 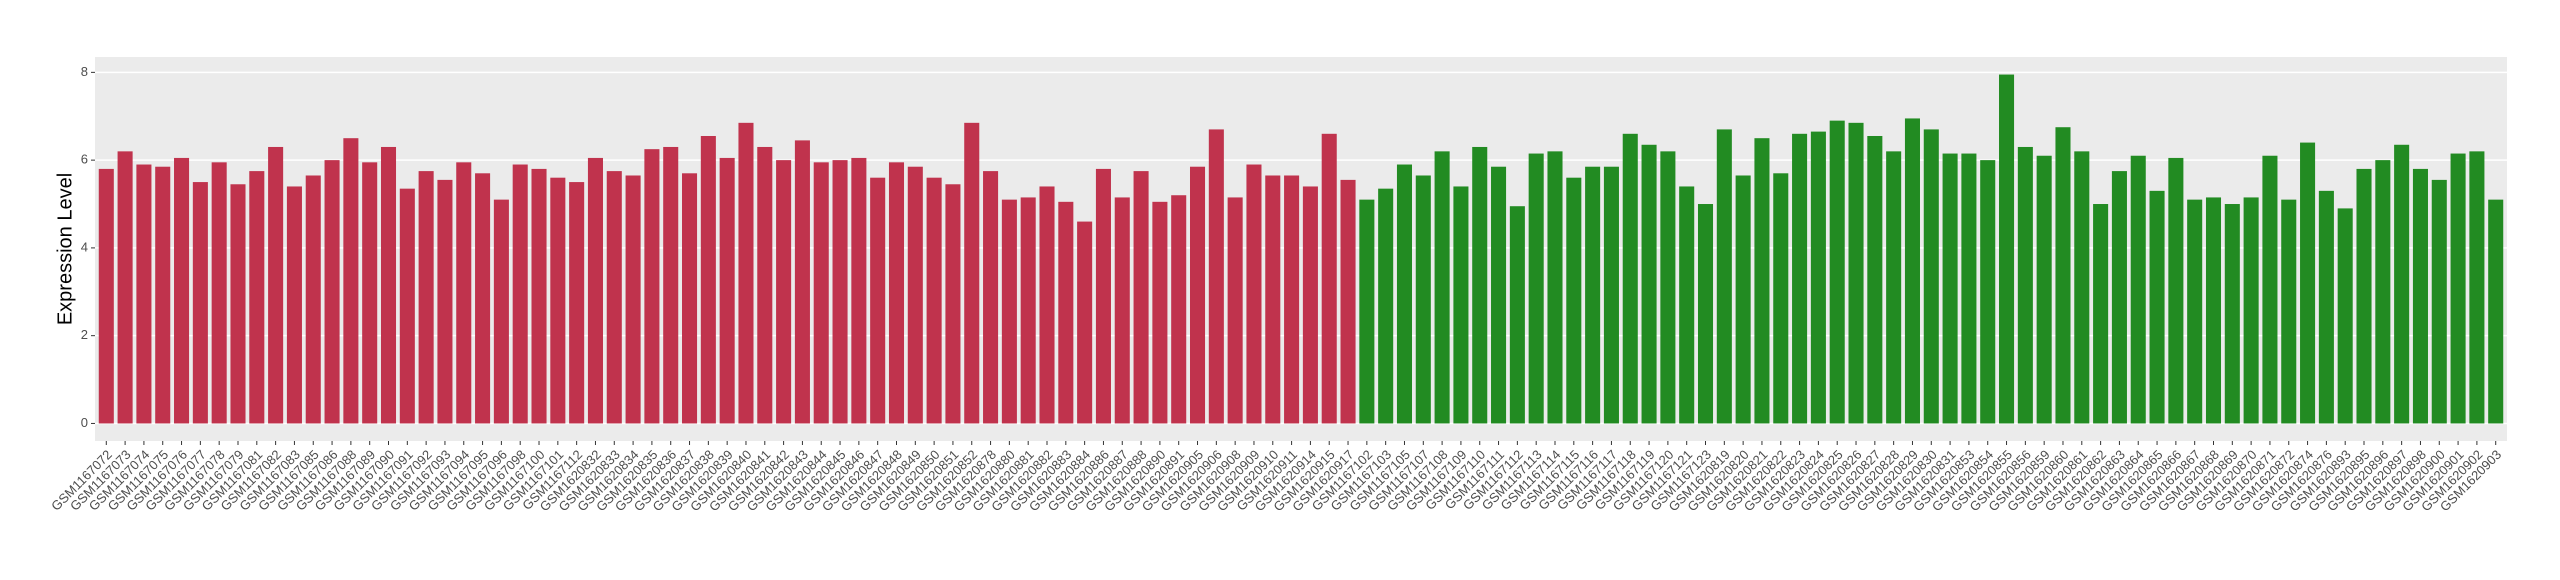 I want to click on y-tick-label: 4, so click(x=84, y=246).